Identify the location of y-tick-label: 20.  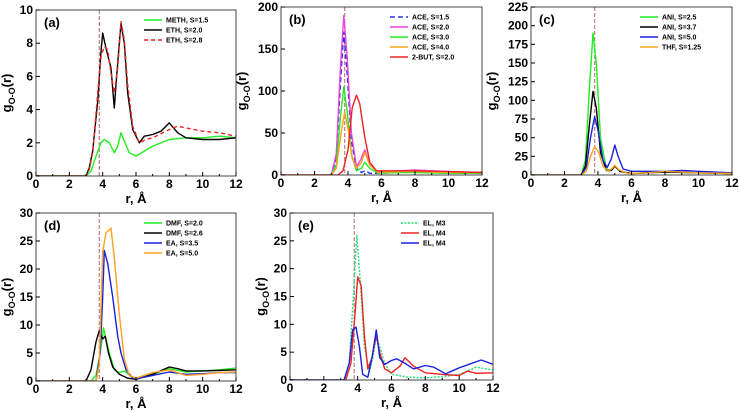
(281, 269).